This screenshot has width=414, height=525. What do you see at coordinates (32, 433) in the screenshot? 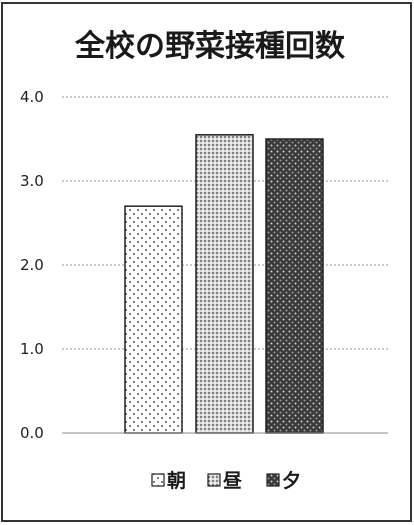
I see `y-tick-label: 0.0` at bounding box center [32, 433].